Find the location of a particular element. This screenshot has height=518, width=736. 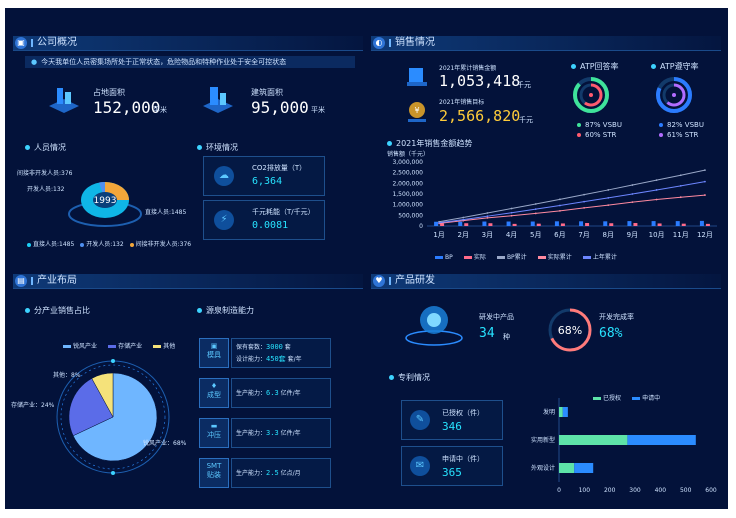

bell-icon: ● is located at coordinates (34, 62).